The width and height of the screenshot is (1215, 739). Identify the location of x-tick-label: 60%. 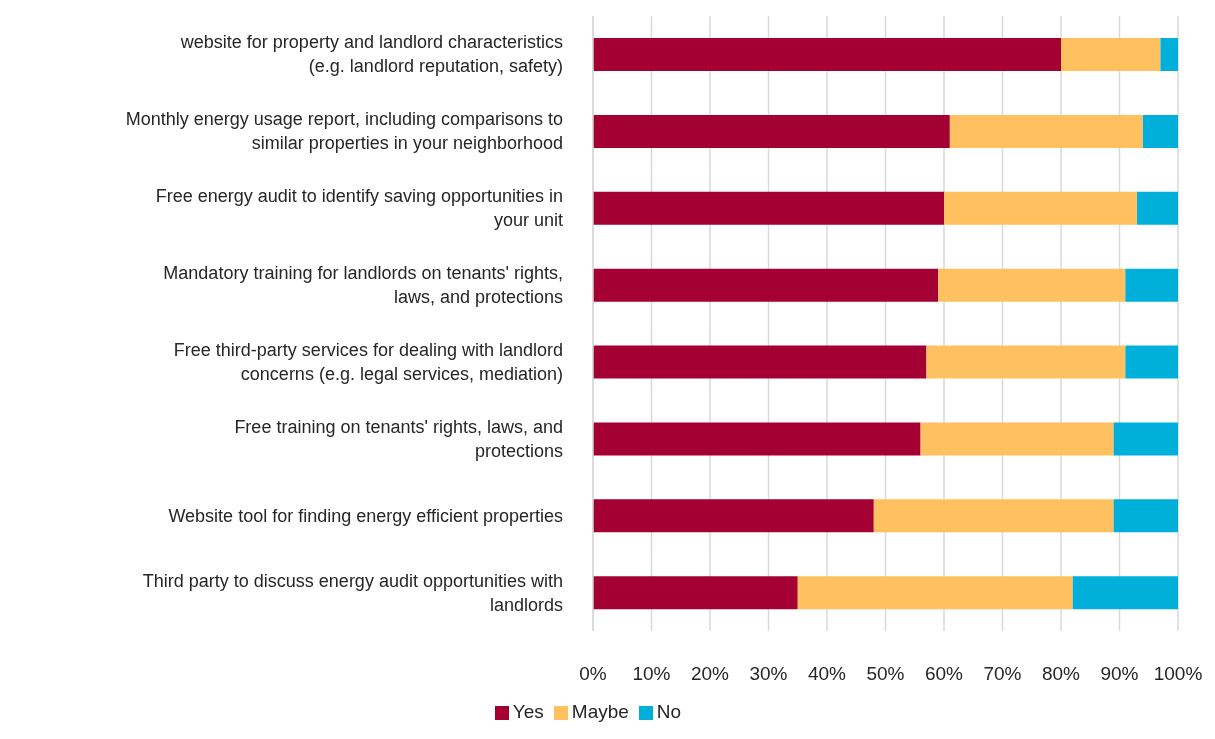
(944, 674).